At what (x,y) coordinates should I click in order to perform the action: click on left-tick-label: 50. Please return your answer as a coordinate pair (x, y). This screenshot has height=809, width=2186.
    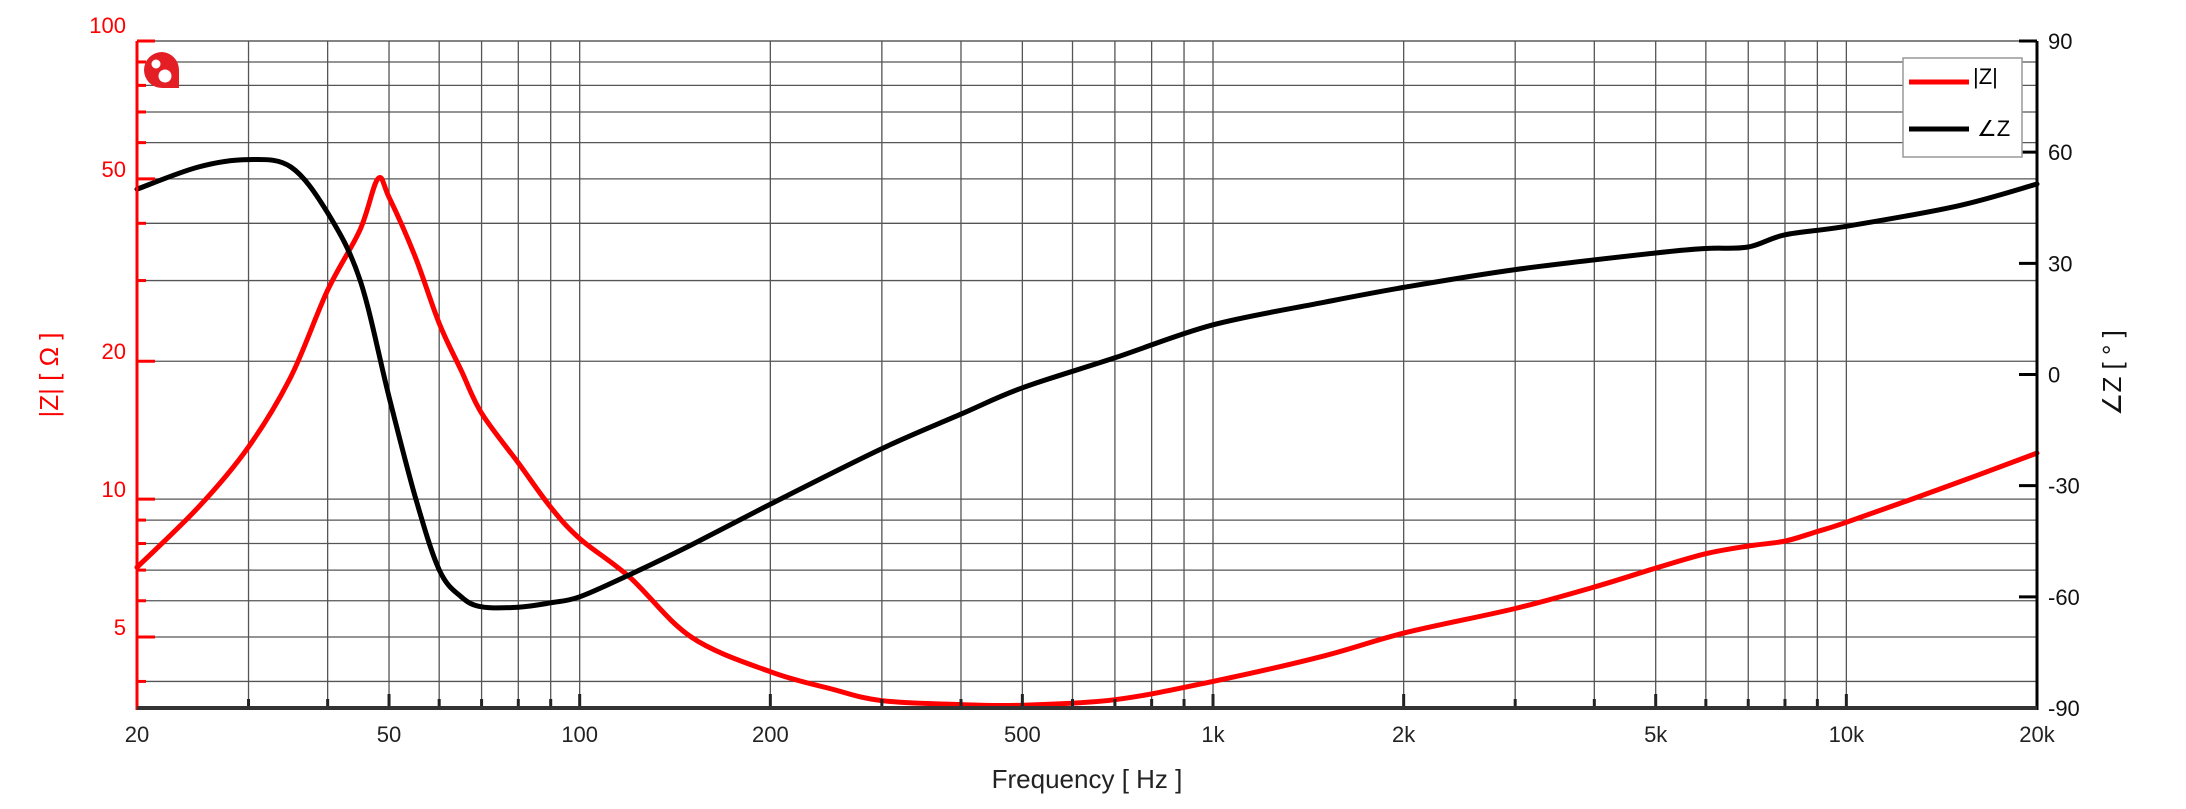
    Looking at the image, I should click on (114, 169).